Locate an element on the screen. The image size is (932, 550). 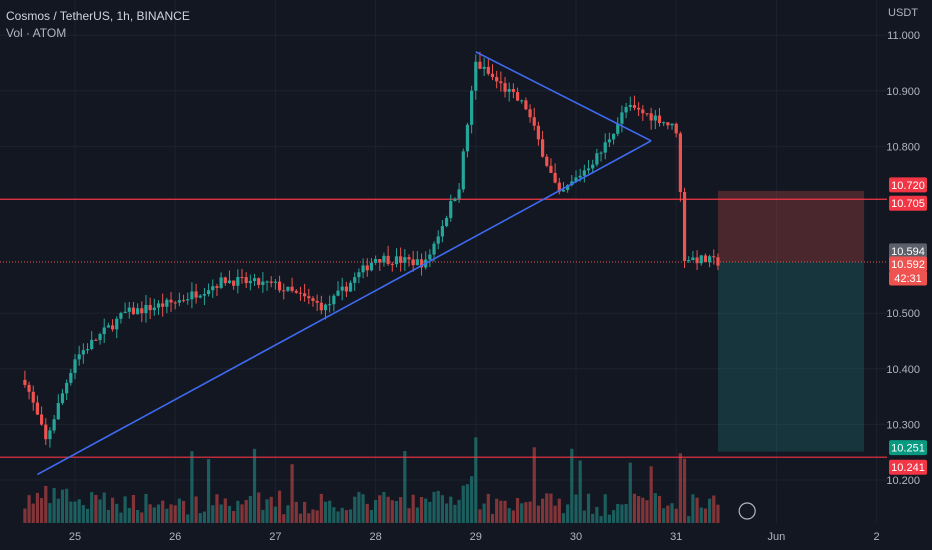
volume-legend: Vol · ATOM is located at coordinates (36, 33).